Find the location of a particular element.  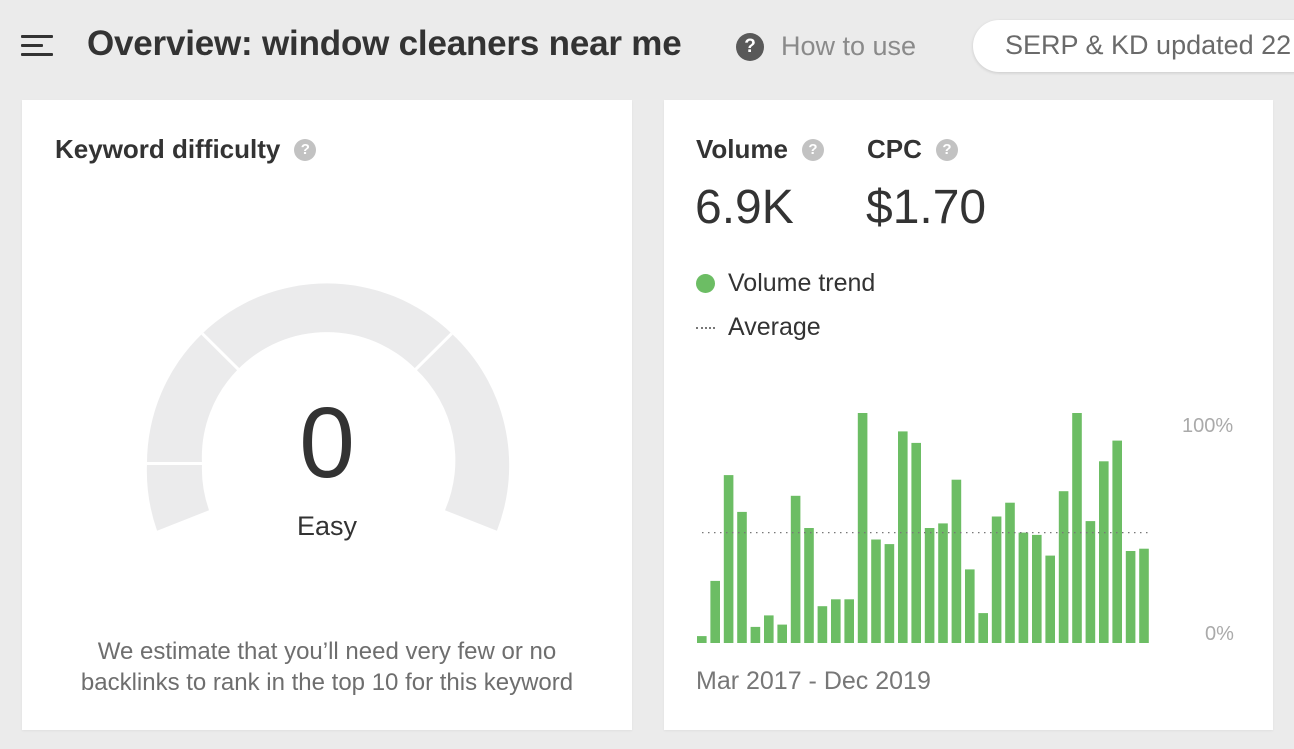

serp-status-text: SERP & KD updated 22 is located at coordinates (1148, 45).